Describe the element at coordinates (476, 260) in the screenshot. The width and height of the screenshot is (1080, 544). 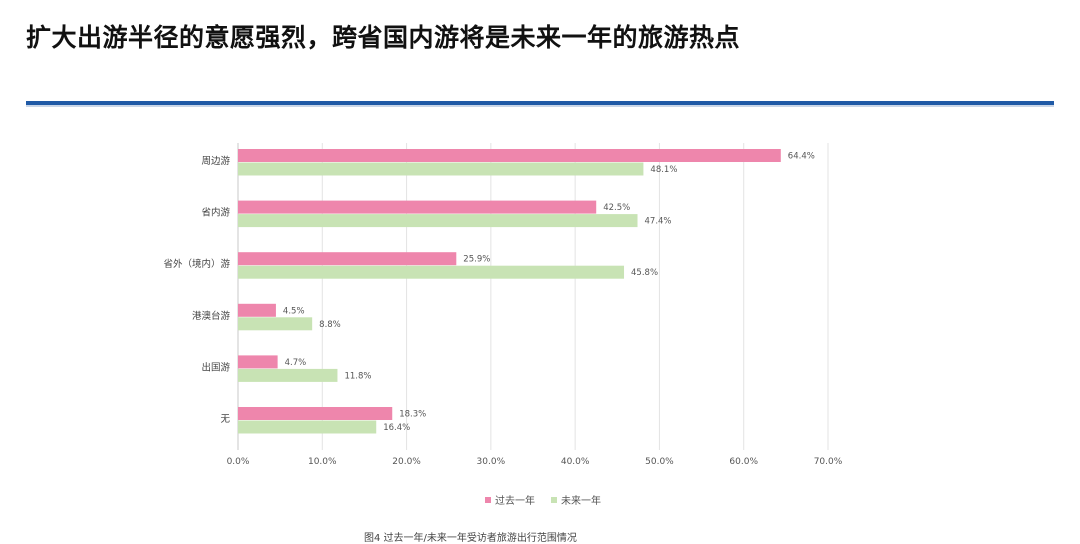
I see `data-label: 25.9%` at that location.